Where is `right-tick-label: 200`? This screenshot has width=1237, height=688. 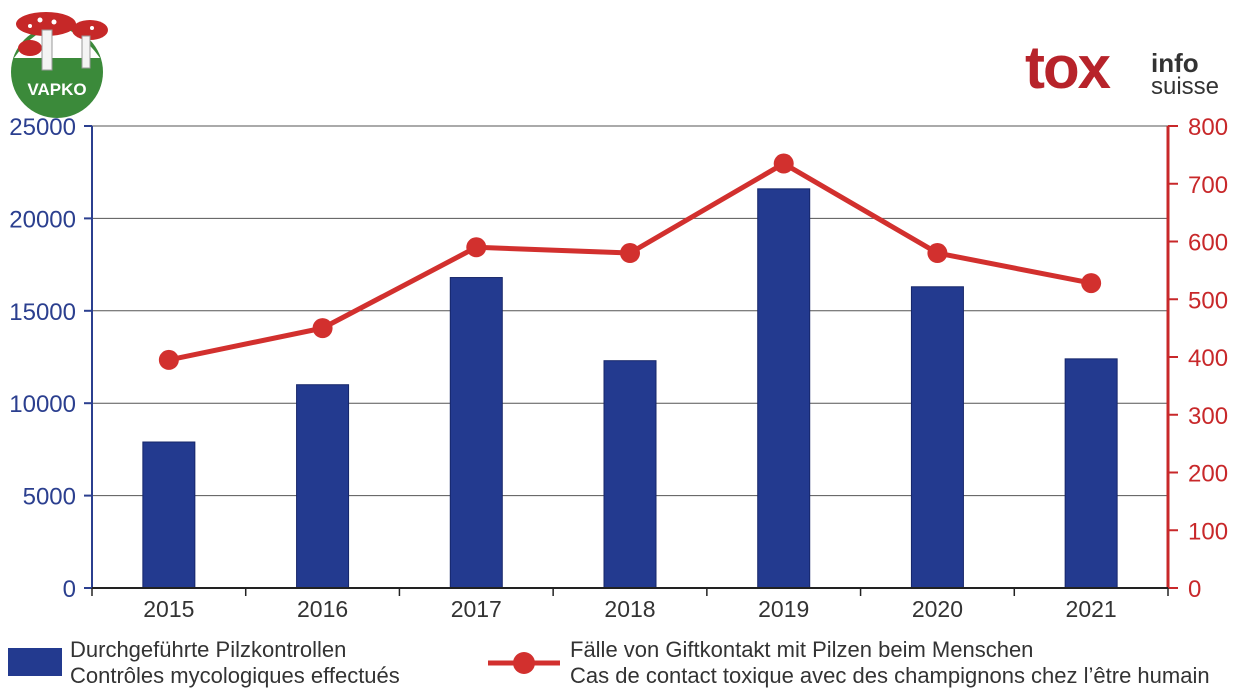
right-tick-label: 200 is located at coordinates (1208, 474).